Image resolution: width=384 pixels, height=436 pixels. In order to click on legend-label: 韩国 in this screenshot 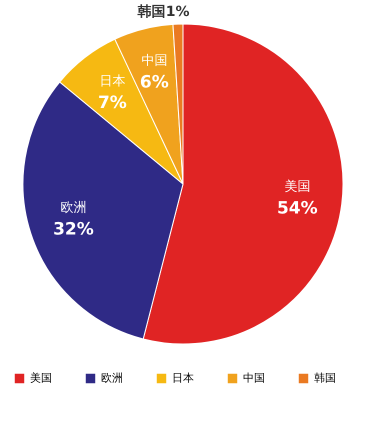, I will do `click(325, 378)`.